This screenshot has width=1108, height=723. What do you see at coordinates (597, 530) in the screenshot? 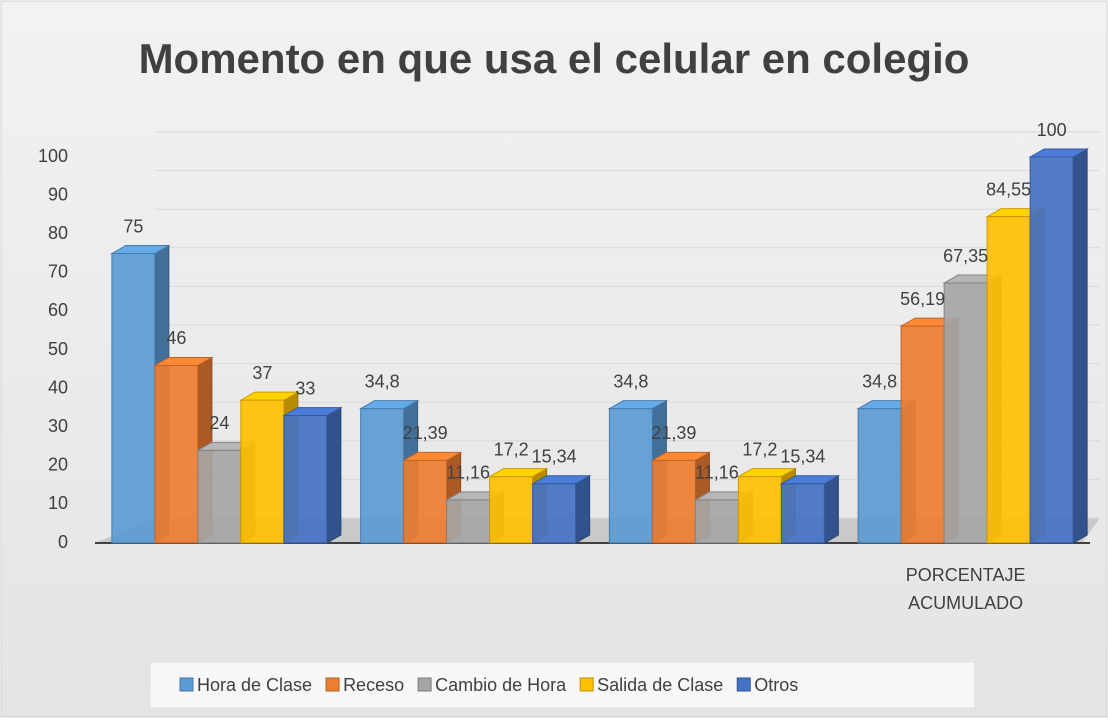
I see `floor` at bounding box center [597, 530].